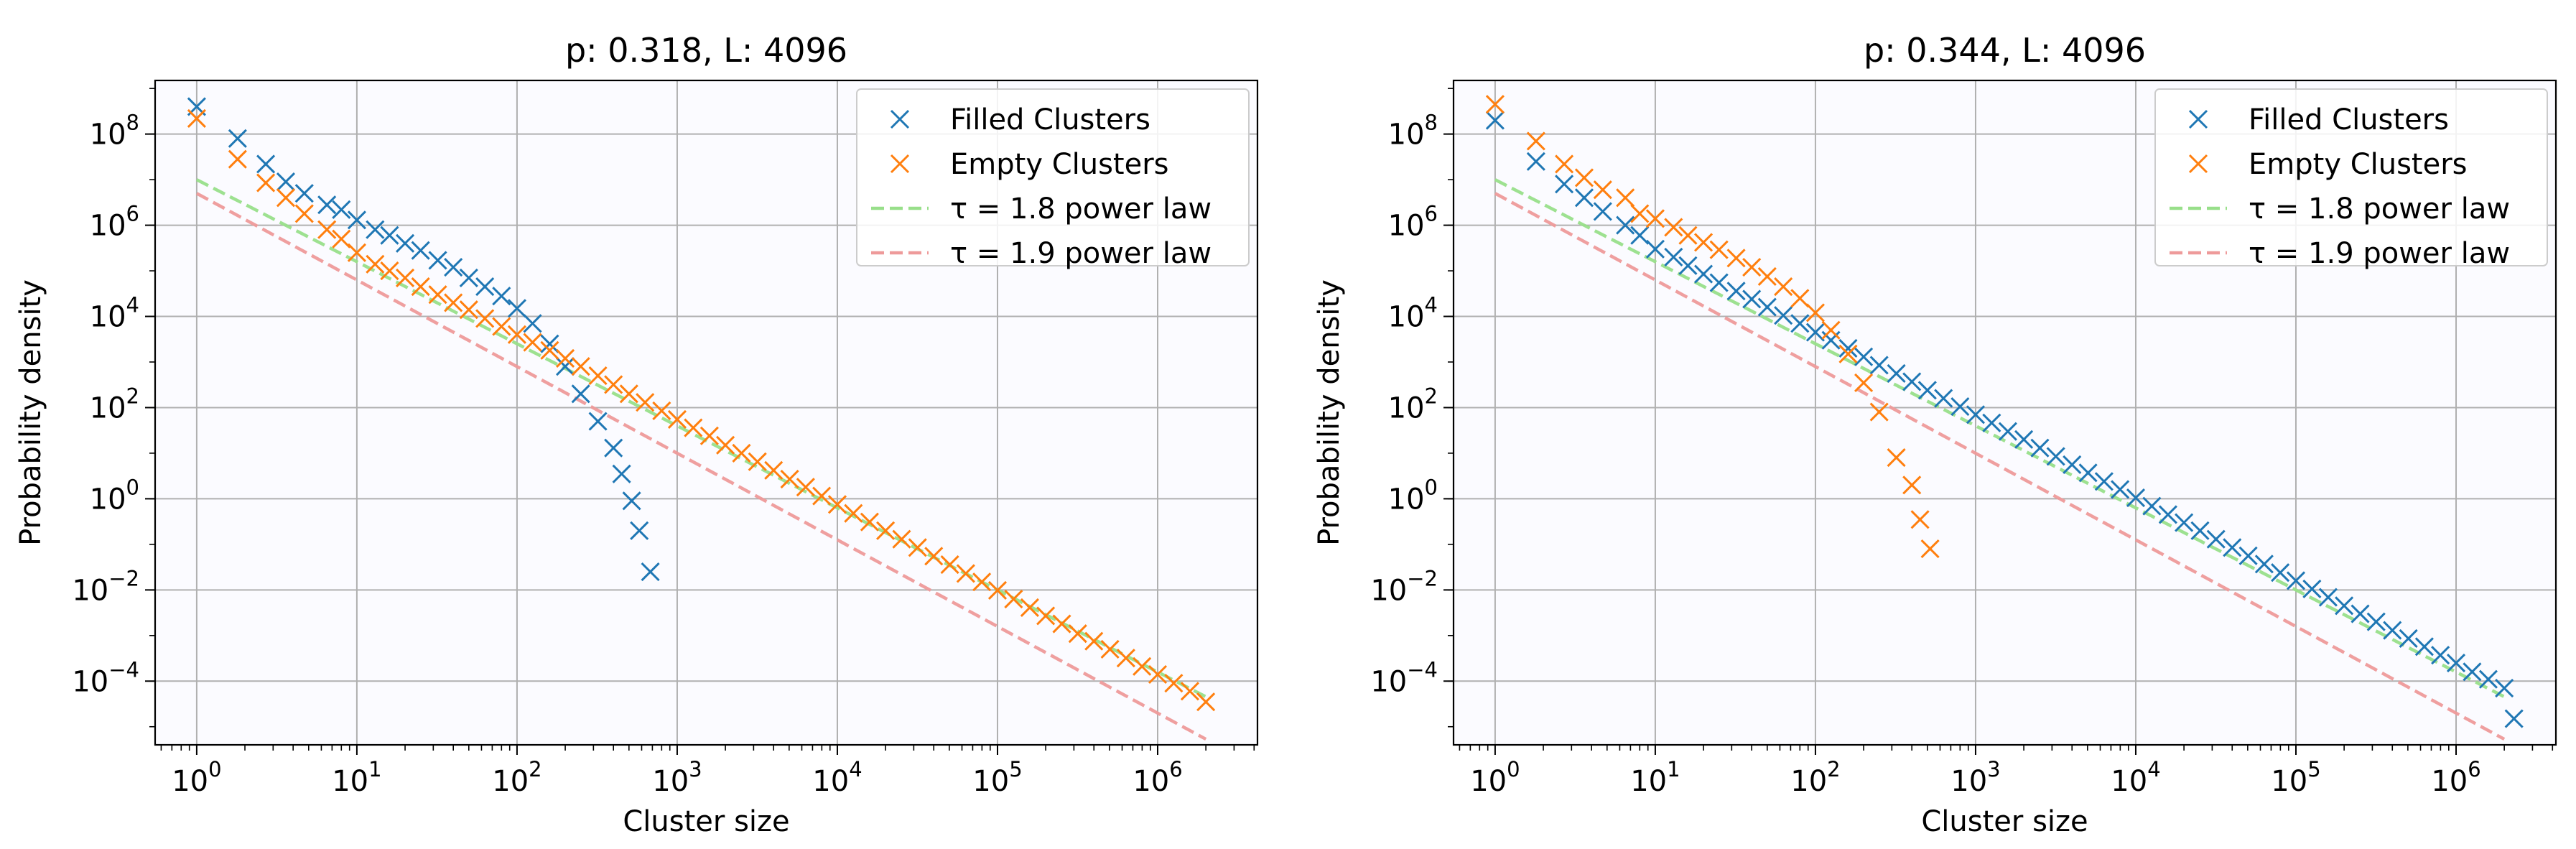  Describe the element at coordinates (2455, 777) in the screenshot. I see `x-tick-label: 10⁶` at that location.